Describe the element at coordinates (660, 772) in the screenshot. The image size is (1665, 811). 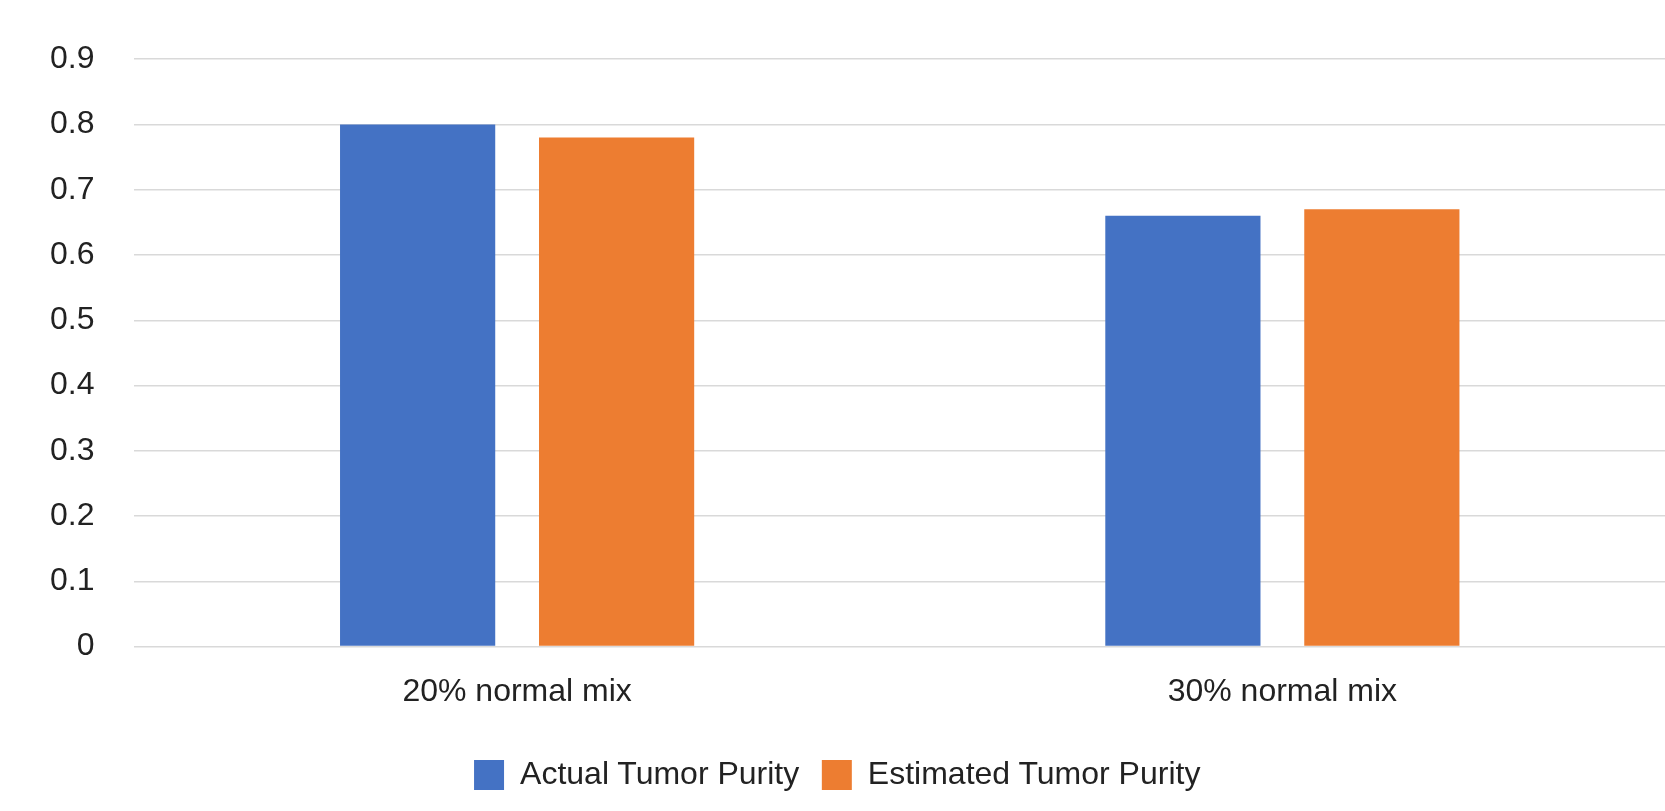
I see `legend-label: Actual Tumor Purity` at that location.